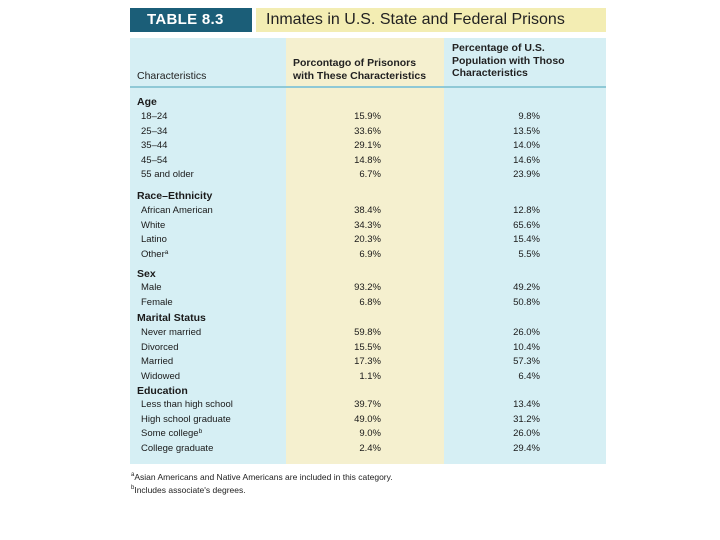 The width and height of the screenshot is (720, 540). What do you see at coordinates (526, 448) in the screenshot?
I see `cell-population: 29.4%` at bounding box center [526, 448].